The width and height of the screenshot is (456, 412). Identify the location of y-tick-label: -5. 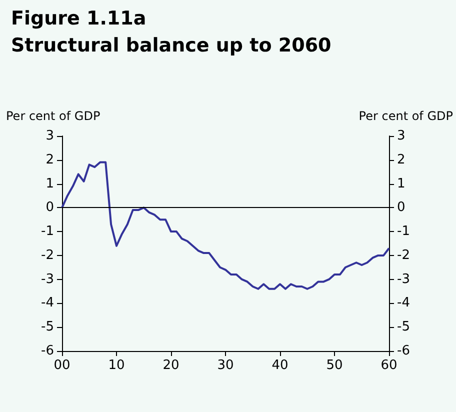
(47, 327).